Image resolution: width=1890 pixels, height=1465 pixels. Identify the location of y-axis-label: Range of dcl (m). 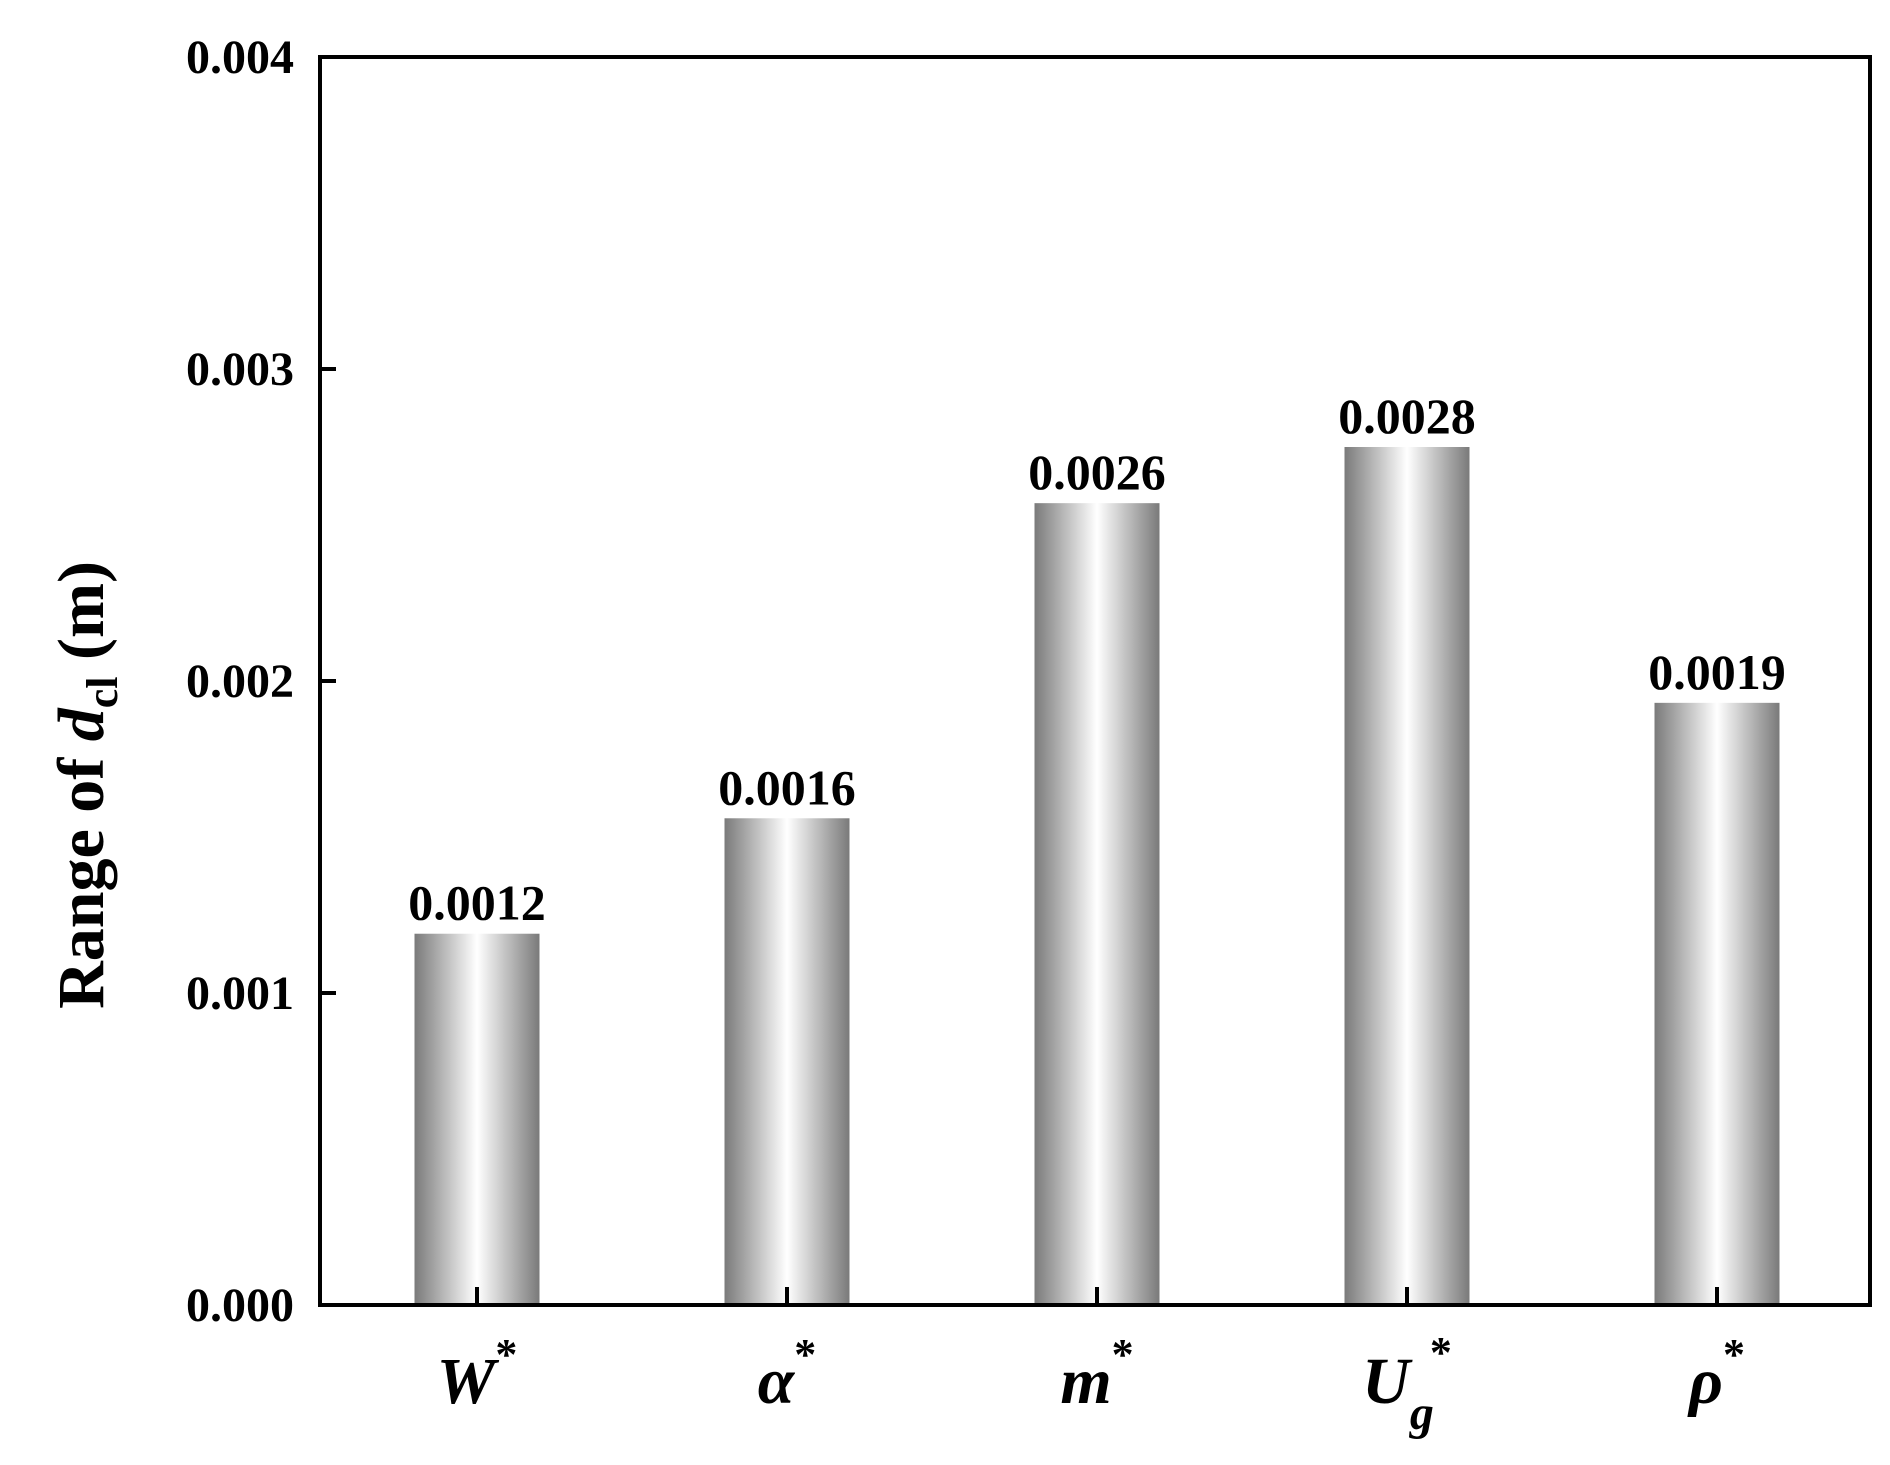
(86, 785).